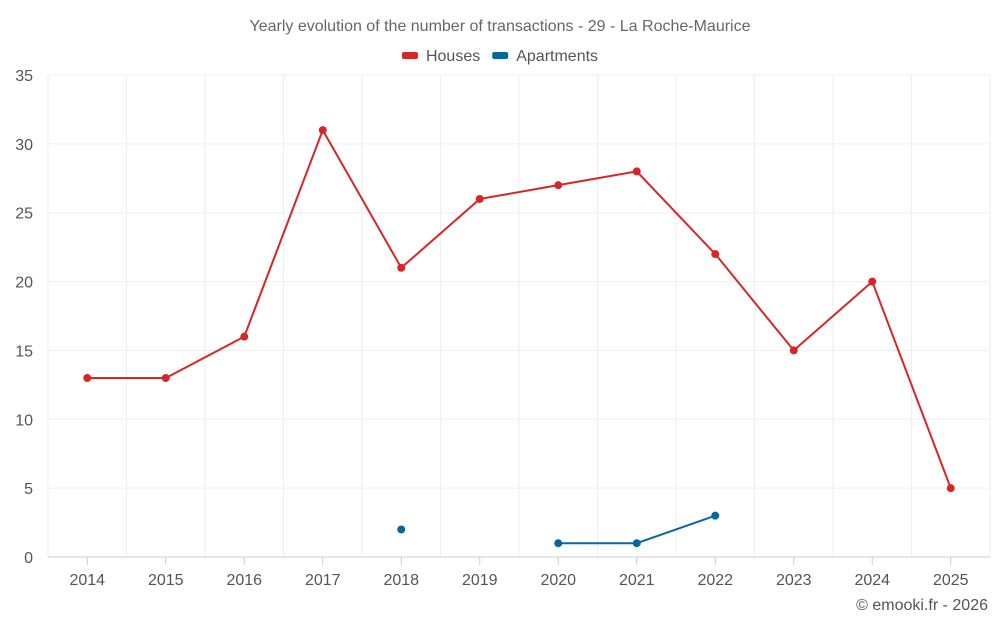 The width and height of the screenshot is (1000, 630). I want to click on x-tick-label: 2024, so click(872, 580).